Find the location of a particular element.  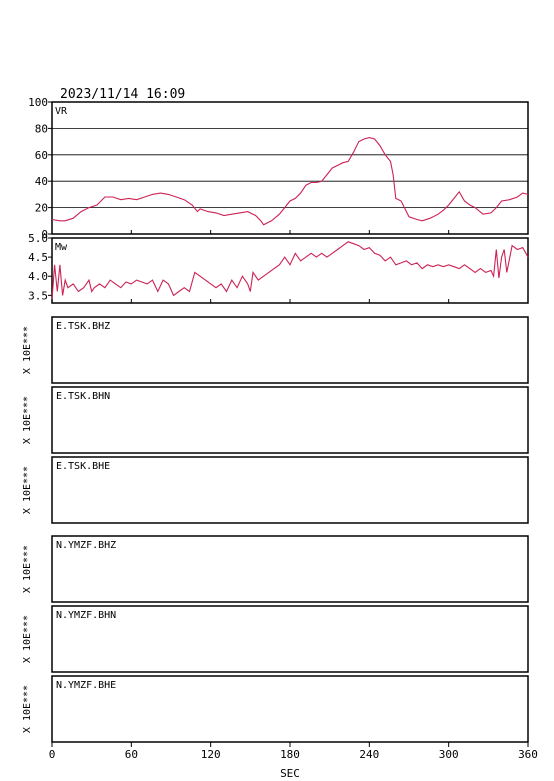

waveform-station-label: E.TSK.BHZ is located at coordinates (83, 326).